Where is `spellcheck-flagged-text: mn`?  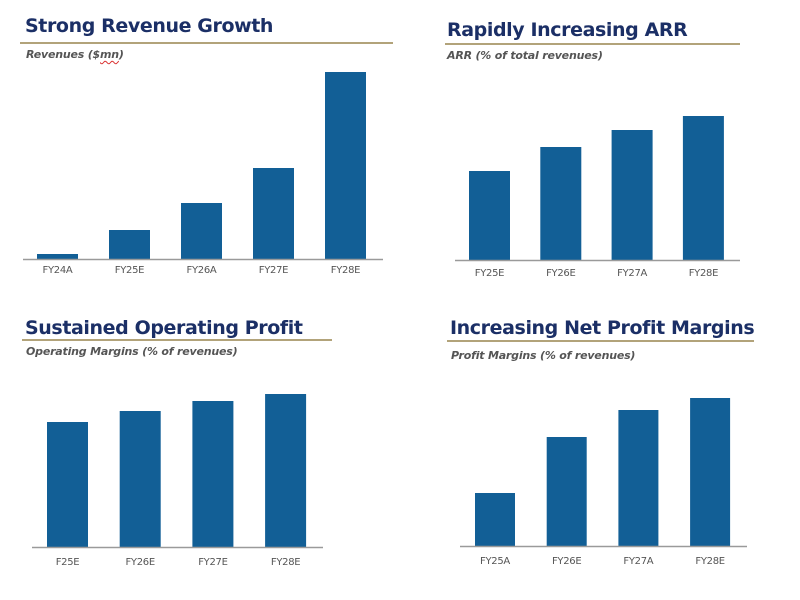
spellcheck-flagged-text: mn is located at coordinates (109, 54).